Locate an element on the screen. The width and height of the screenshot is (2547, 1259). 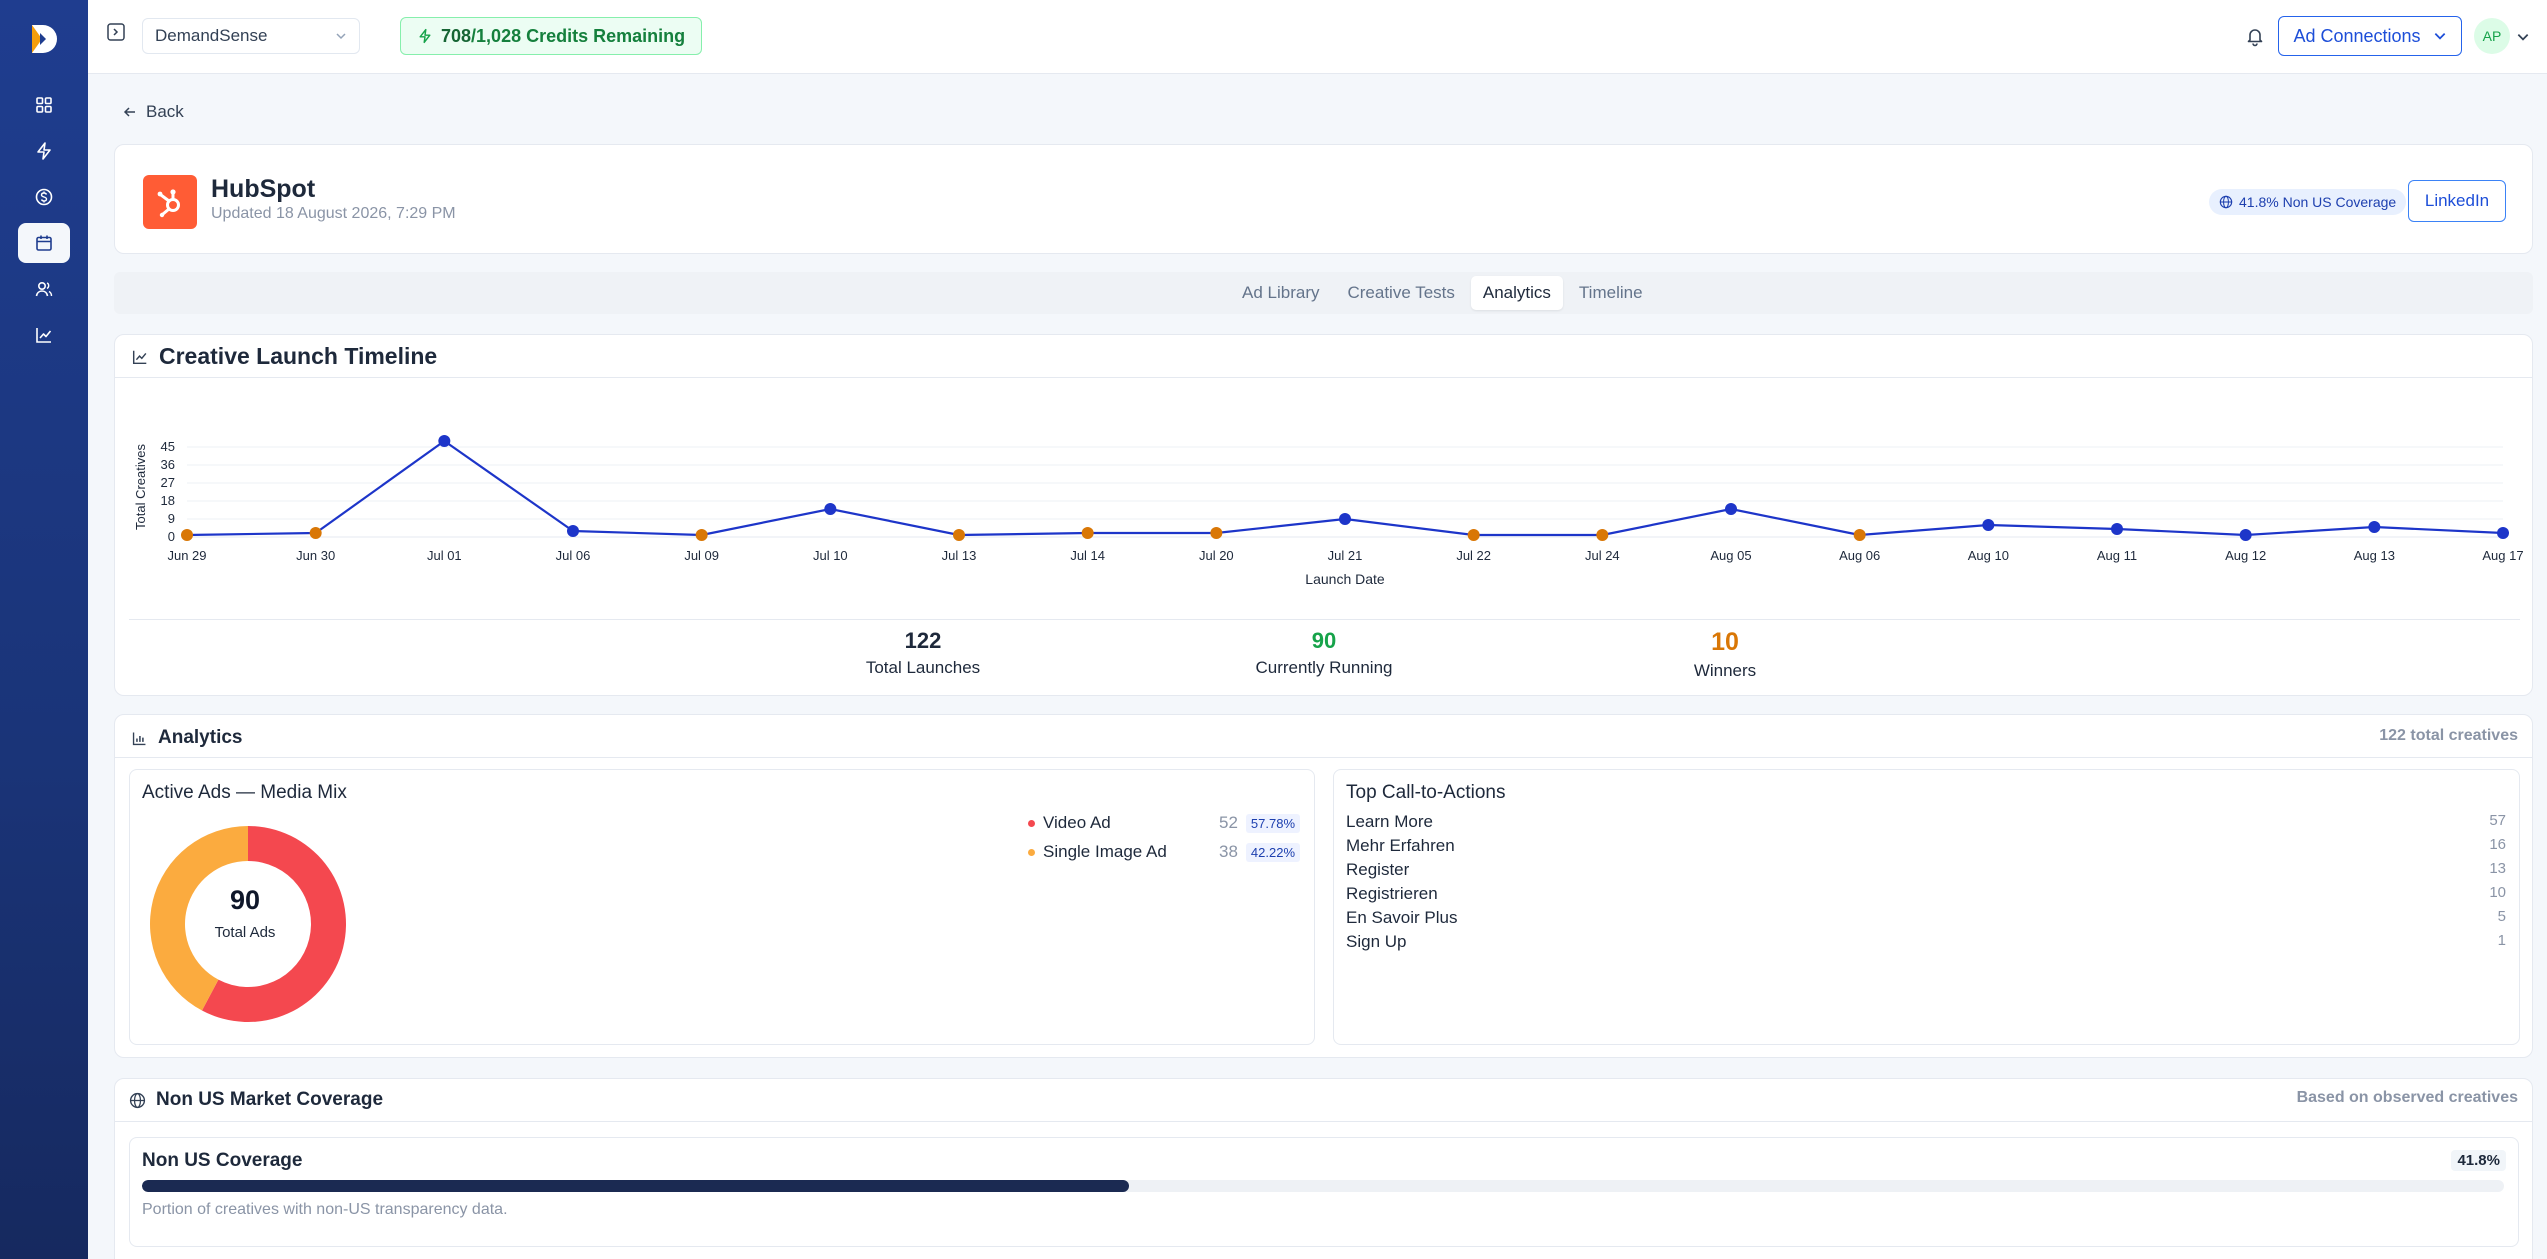
cta-title: Top Call-to-Actions is located at coordinates (1426, 792).